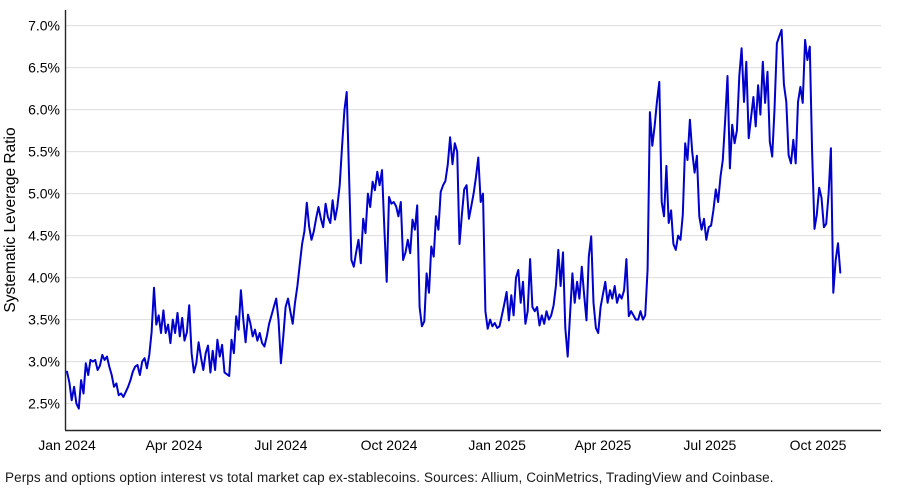 The width and height of the screenshot is (900, 500). What do you see at coordinates (44, 278) in the screenshot?
I see `y-tick-label: 4.0%` at bounding box center [44, 278].